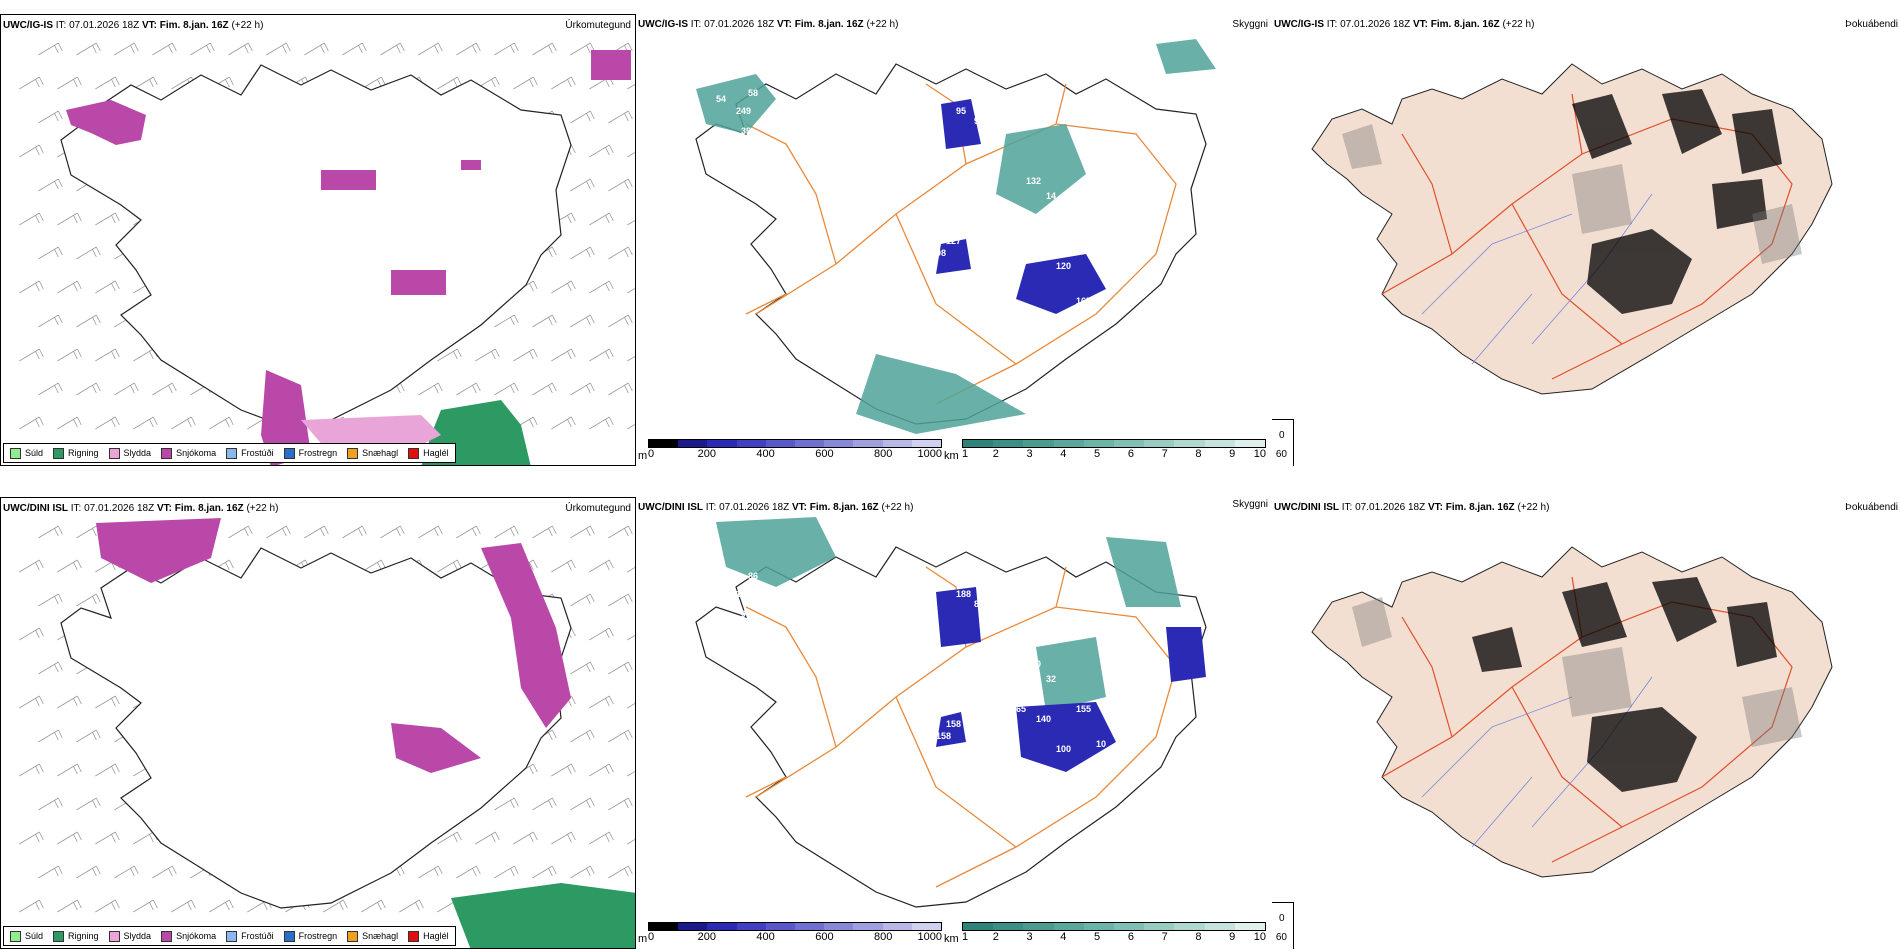 This screenshot has width=1900, height=950. I want to click on legend-item: Frostúði, so click(250, 453).